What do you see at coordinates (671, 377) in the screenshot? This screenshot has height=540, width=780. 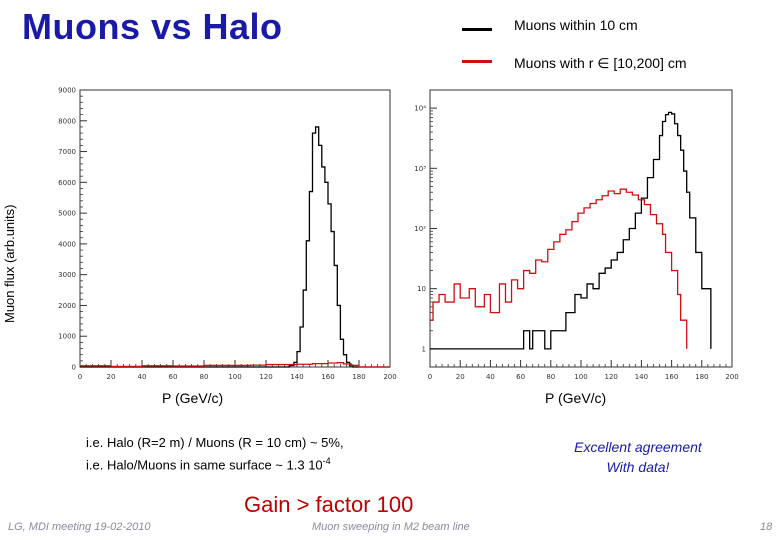 I see `log-x-tick-label: 160` at bounding box center [671, 377].